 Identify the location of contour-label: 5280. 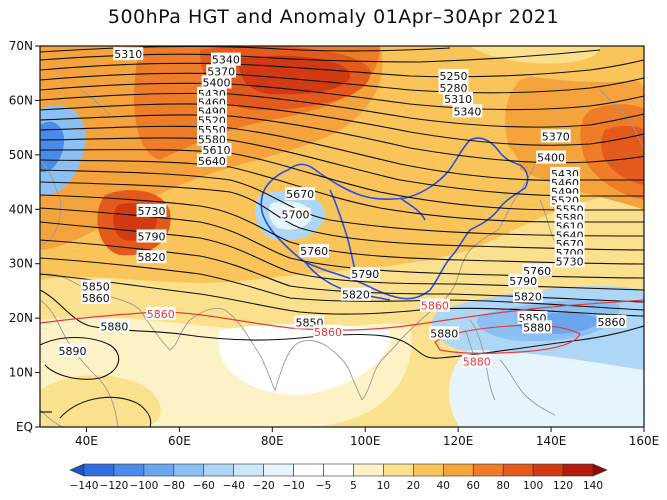
(454, 88).